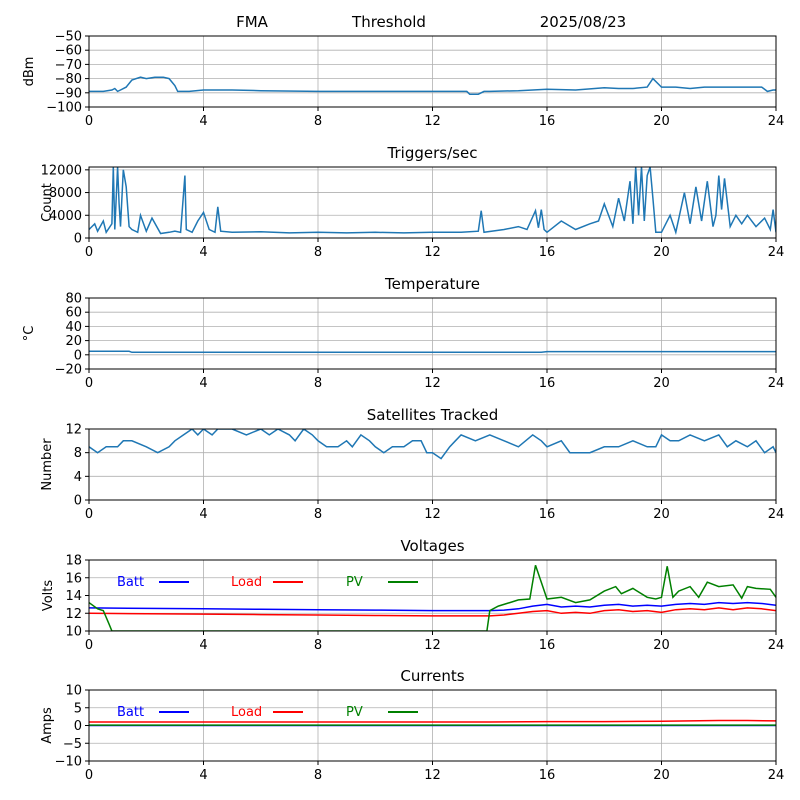  Describe the element at coordinates (78, 477) in the screenshot. I see `y-tick-label: 4` at that location.